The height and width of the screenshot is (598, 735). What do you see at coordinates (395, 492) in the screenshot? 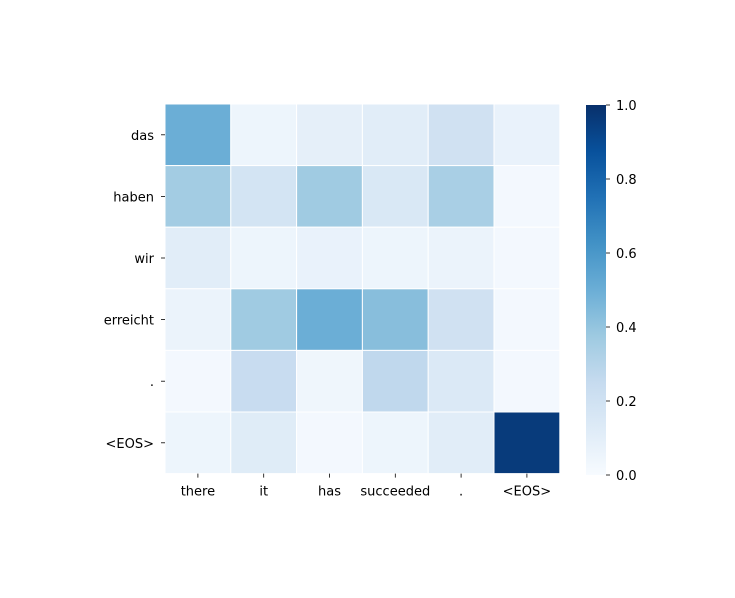
I see `x-tick-label: succeeded` at bounding box center [395, 492].